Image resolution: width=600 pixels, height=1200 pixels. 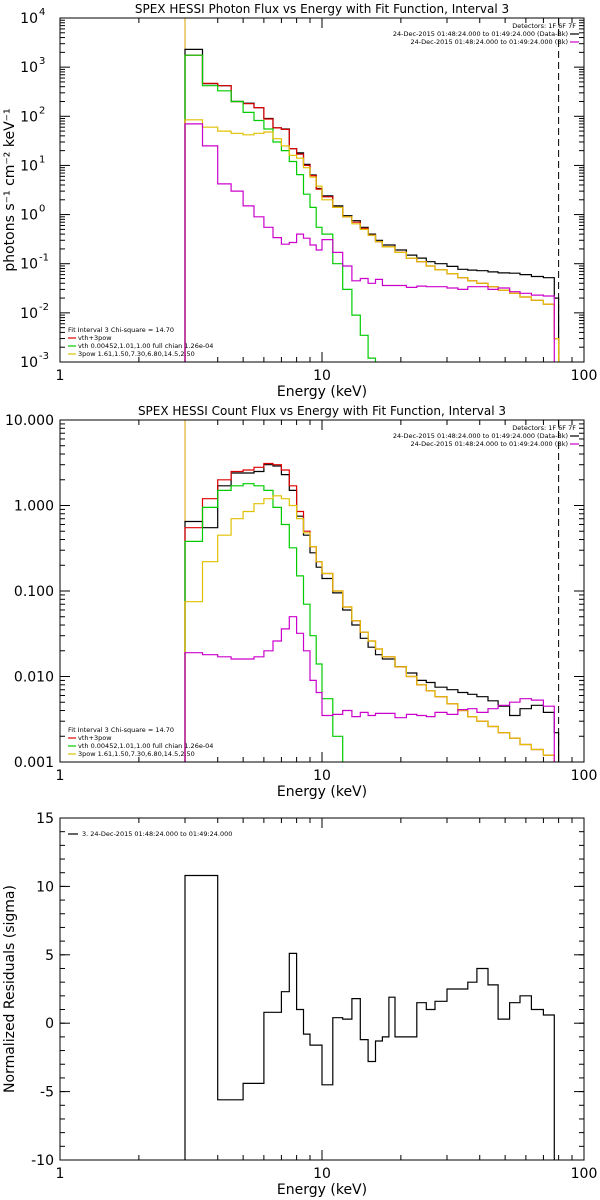 What do you see at coordinates (42, 110) in the screenshot?
I see `y-tick-exponent: 2` at bounding box center [42, 110].